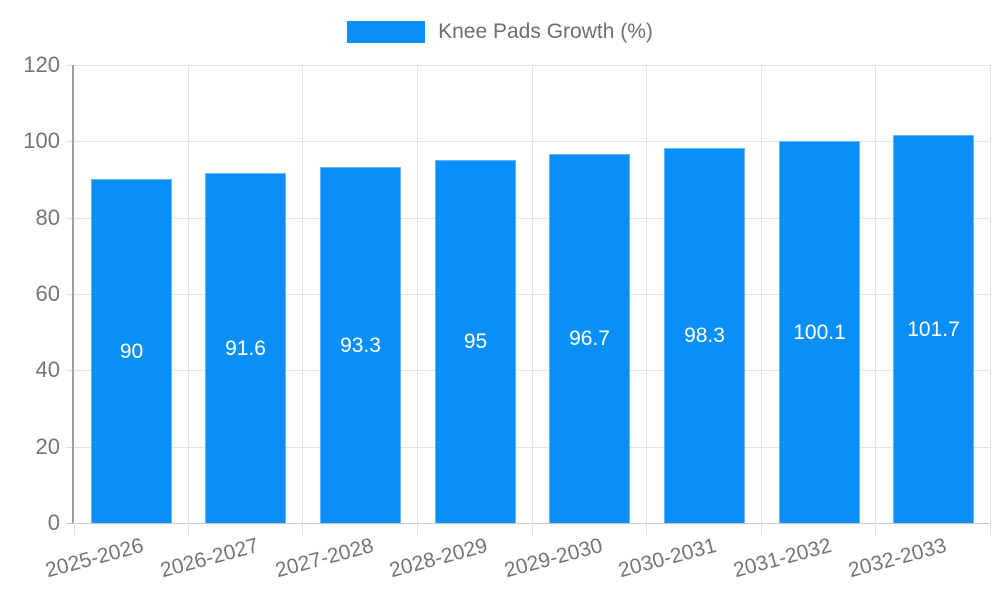 Image resolution: width=1000 pixels, height=600 pixels. I want to click on bar-value-label: 98.3, so click(704, 335).